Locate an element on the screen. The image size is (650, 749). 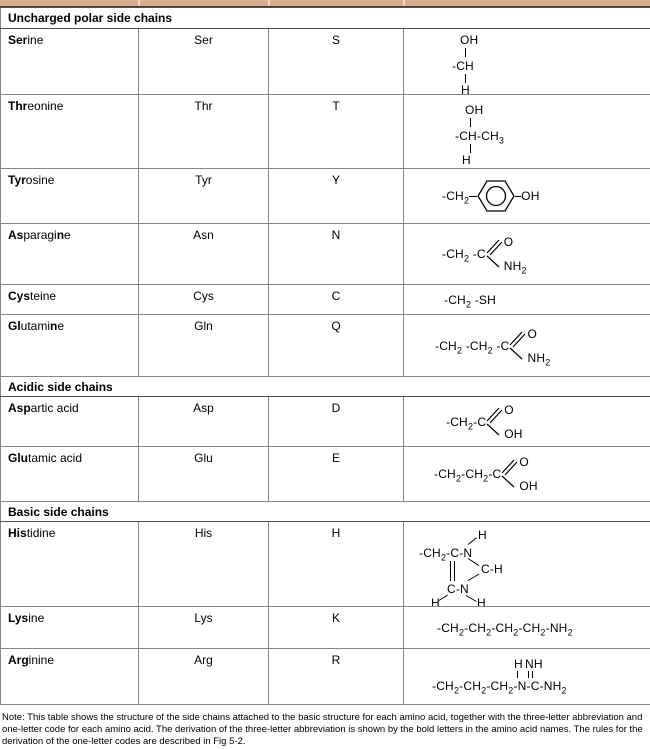
atom-label: -CH2-CH2-C is located at coordinates (467, 474).